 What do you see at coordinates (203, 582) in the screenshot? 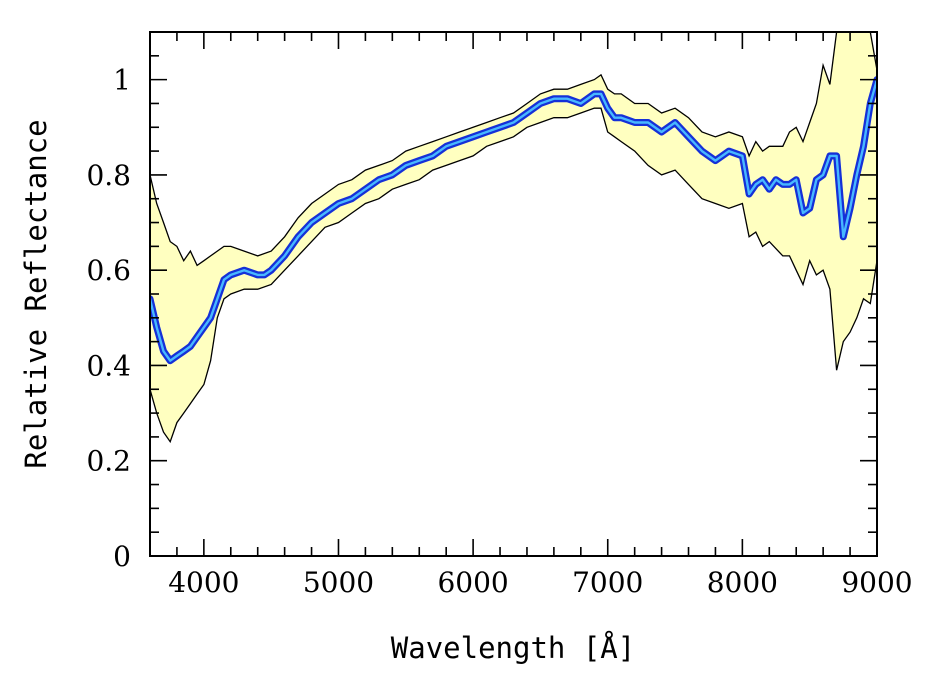
I see `x-tick-label: 4000` at bounding box center [203, 582].